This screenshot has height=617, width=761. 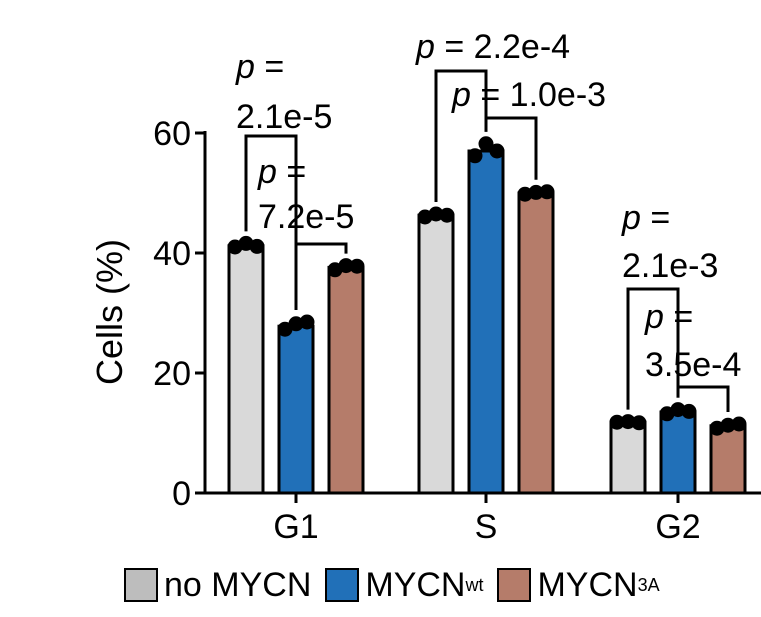 What do you see at coordinates (514, 585) in the screenshot?
I see `legend-swatch-mycn-3a` at bounding box center [514, 585].